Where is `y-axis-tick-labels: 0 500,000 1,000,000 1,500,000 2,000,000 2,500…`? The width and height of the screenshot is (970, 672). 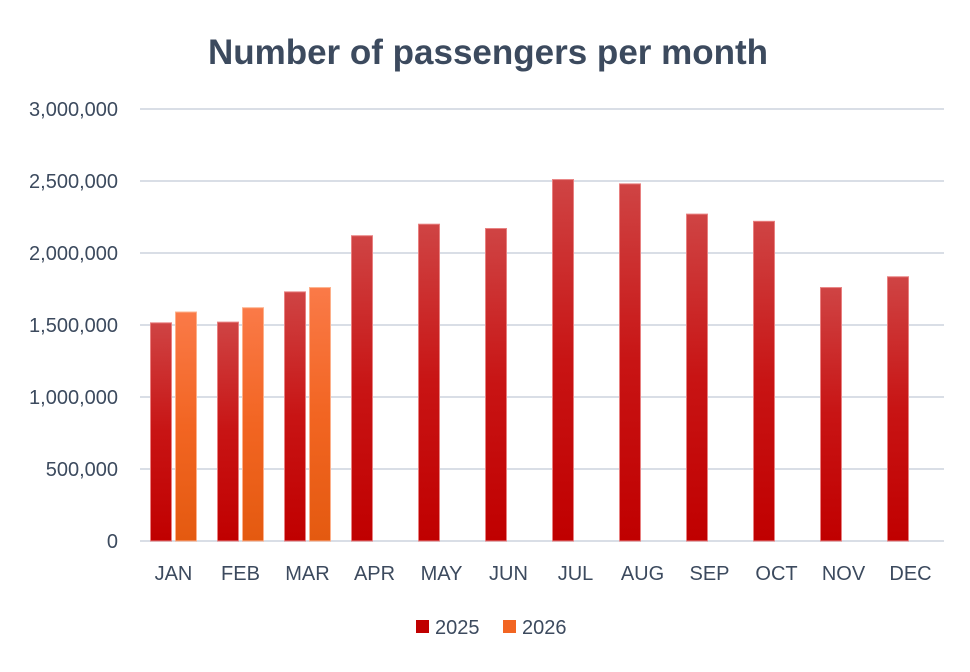 y-axis-tick-labels: 0 500,000 1,000,000 1,500,000 2,000,000 2,500… is located at coordinates (73, 326).